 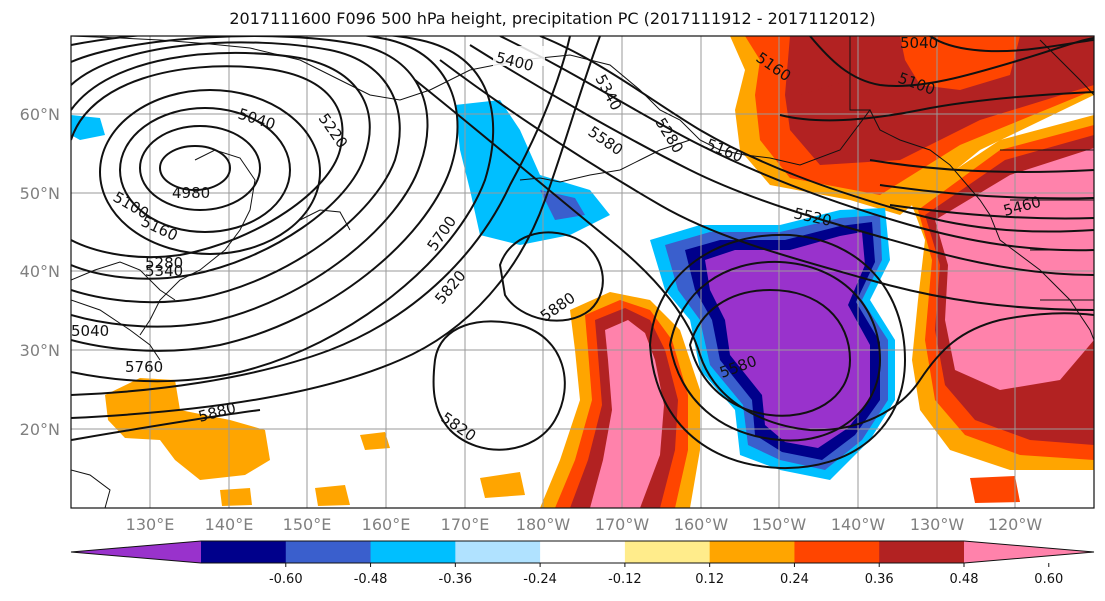 What do you see at coordinates (1015, 524) in the screenshot?
I see `lon-label: 120°W` at bounding box center [1015, 524].